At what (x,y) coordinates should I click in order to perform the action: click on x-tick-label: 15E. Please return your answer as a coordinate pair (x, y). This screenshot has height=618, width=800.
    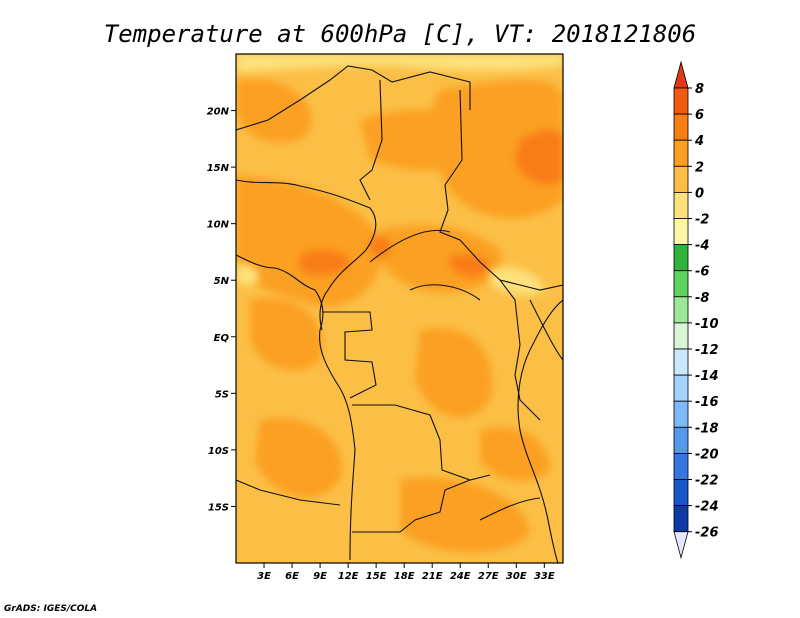
    Looking at the image, I should click on (376, 576).